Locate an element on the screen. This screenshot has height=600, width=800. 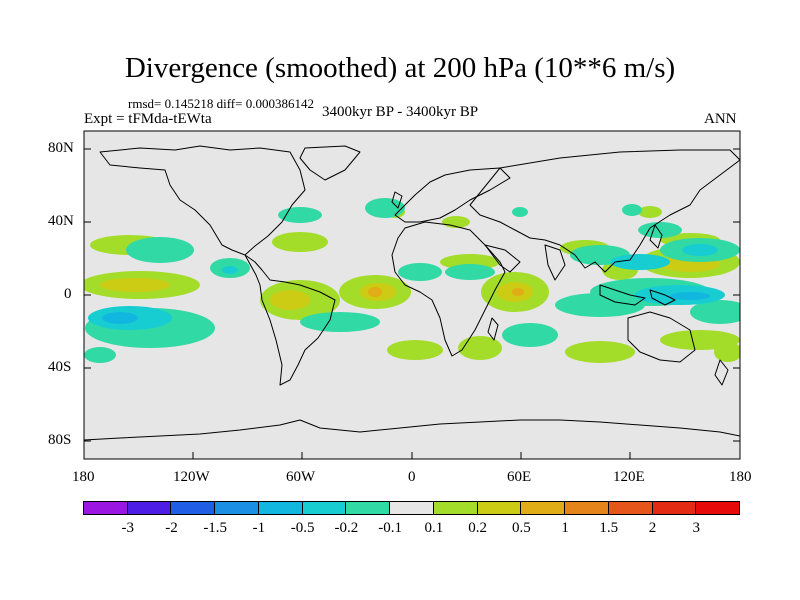
lat-label-80n: 80N is located at coordinates (61, 148).